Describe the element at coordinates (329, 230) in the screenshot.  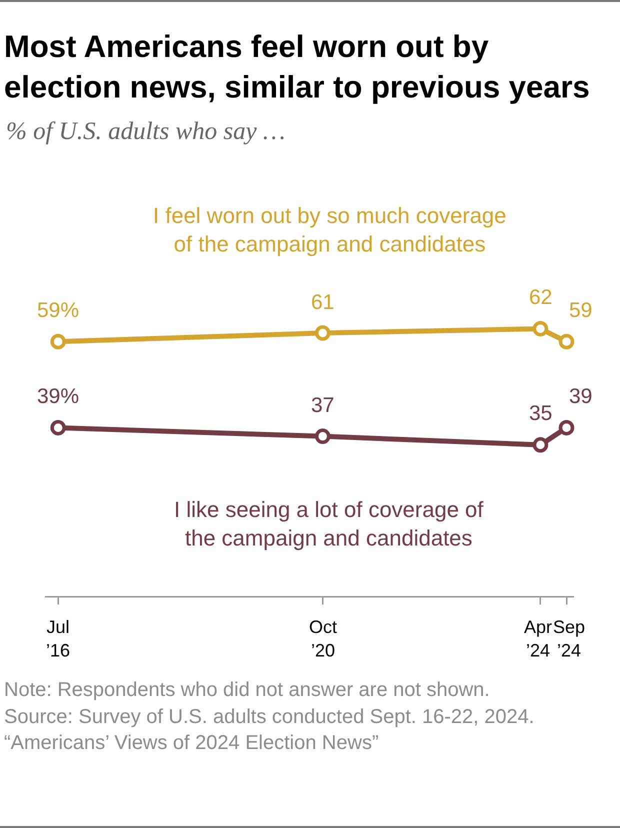
I see `text: I feel worn out by so much coverage of the campaign and candidates` at that location.